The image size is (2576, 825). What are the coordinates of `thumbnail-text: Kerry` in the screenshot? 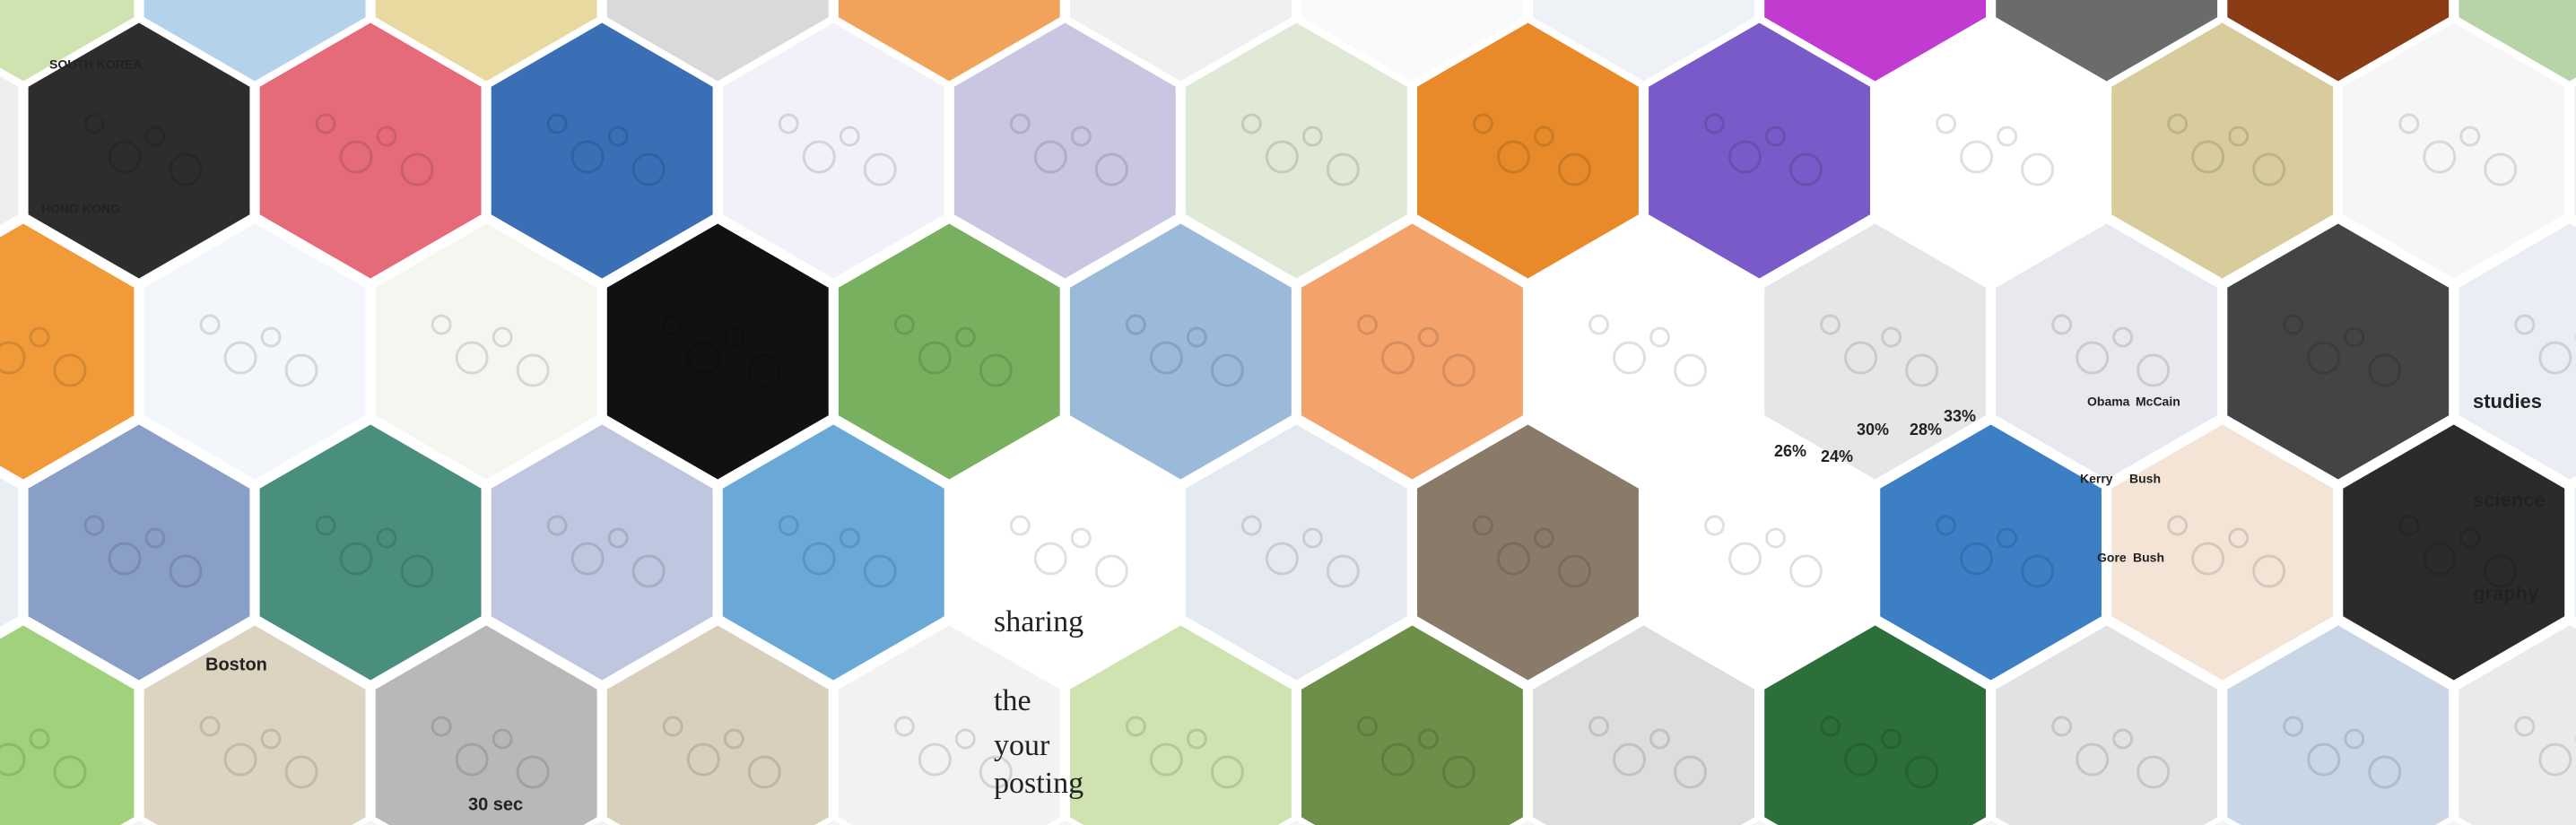 It's located at (2096, 479).